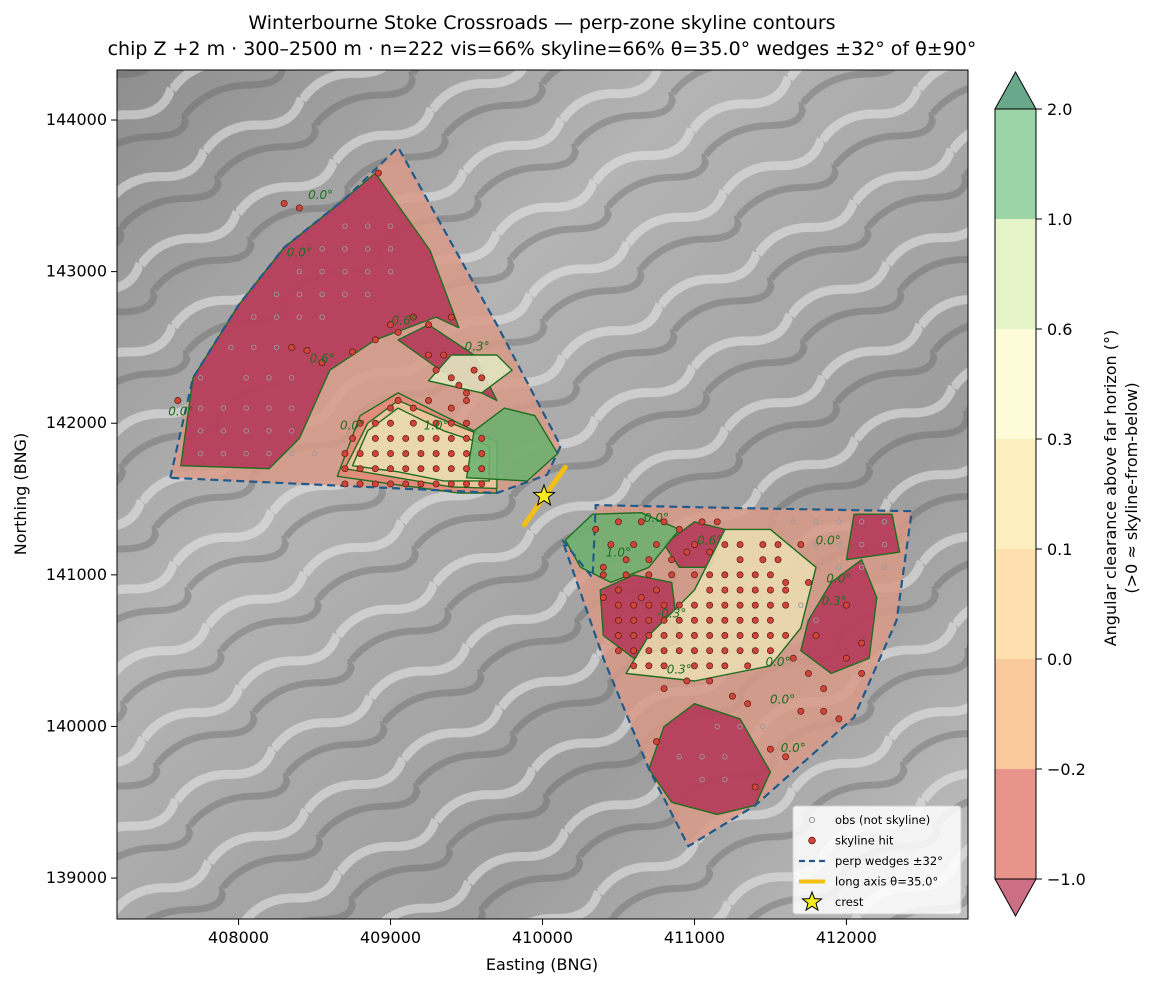 The height and width of the screenshot is (988, 1157). I want to click on x-tick-label: 408000, so click(238, 937).